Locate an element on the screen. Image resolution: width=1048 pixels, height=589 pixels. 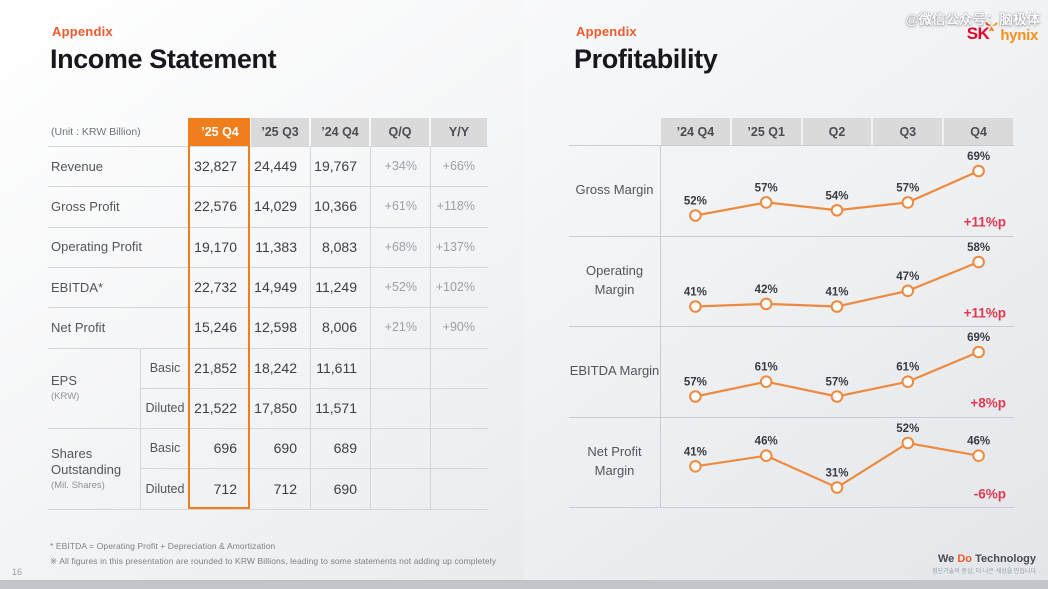
slogan-tagline: 첨단기술의 중심, 더 나은 세상을 만듭니다 is located at coordinates (984, 572).